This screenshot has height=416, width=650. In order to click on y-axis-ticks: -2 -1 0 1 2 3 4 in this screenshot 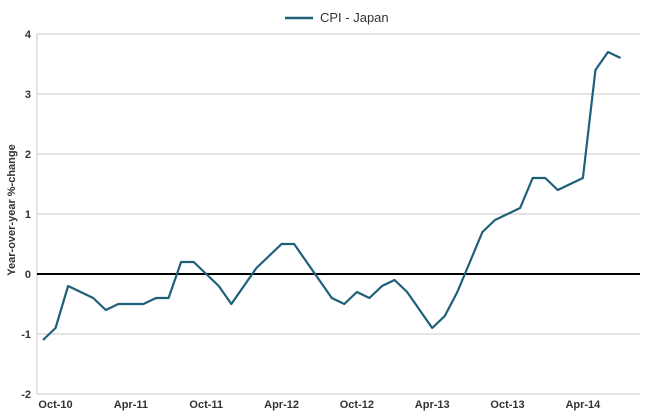, I will do `click(26, 215)`.